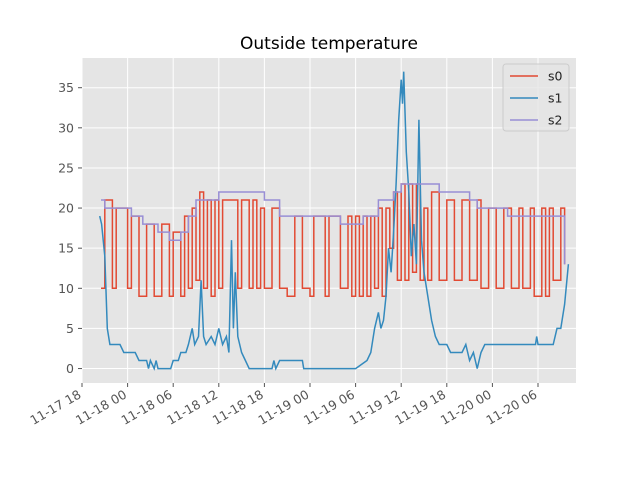  Describe the element at coordinates (66, 248) in the screenshot. I see `y-tick-label: 15` at that location.